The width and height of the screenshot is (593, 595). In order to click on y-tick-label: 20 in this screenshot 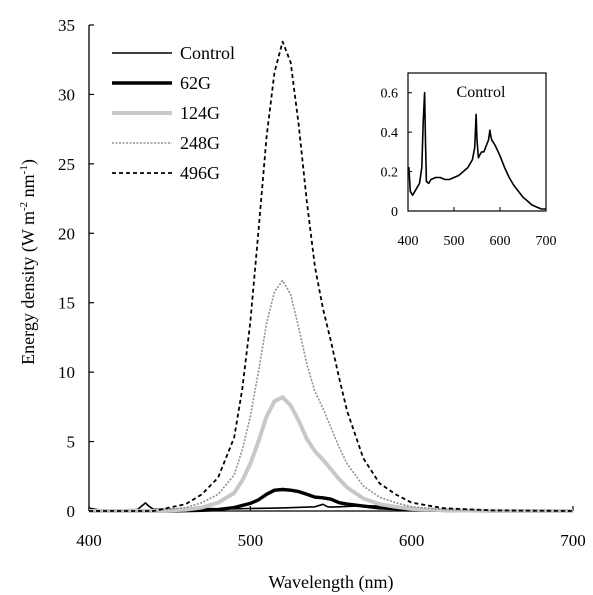, I will do `click(66, 233)`.